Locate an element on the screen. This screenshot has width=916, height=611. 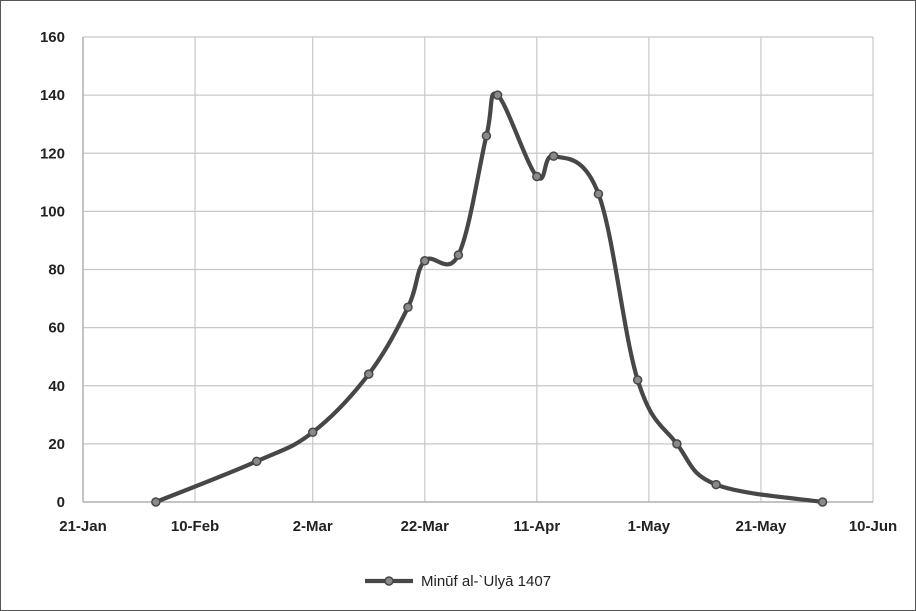
x-tick-label: 1-May is located at coordinates (649, 526).